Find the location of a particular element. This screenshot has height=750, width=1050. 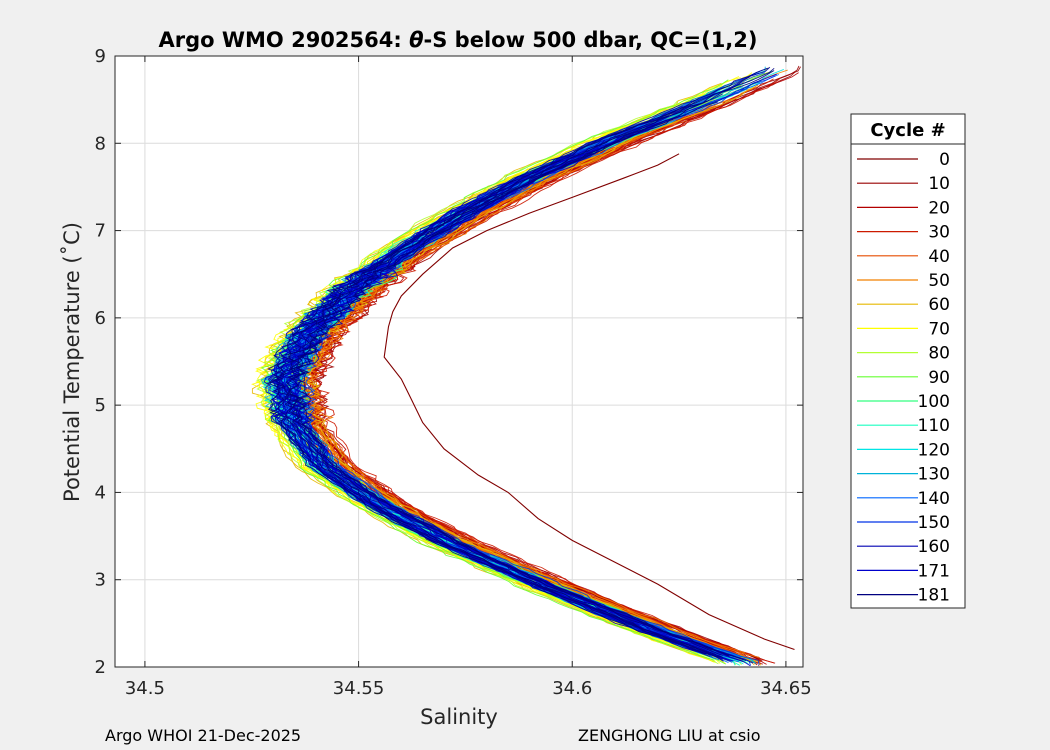

legend-label: 40 is located at coordinates (939, 257).